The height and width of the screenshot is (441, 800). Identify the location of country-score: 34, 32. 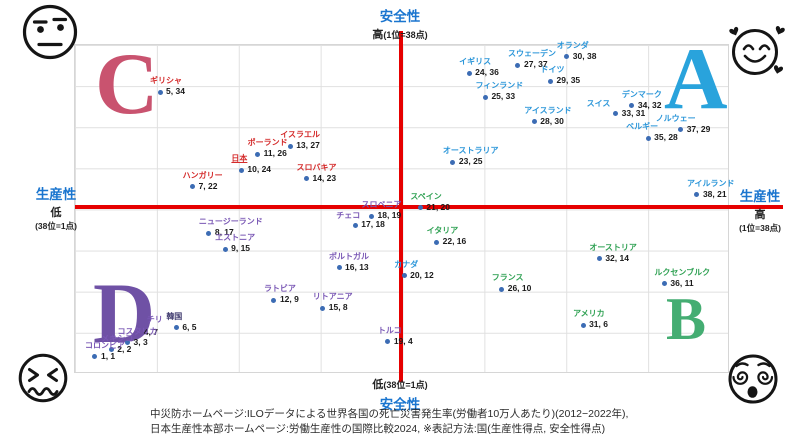
(649, 104).